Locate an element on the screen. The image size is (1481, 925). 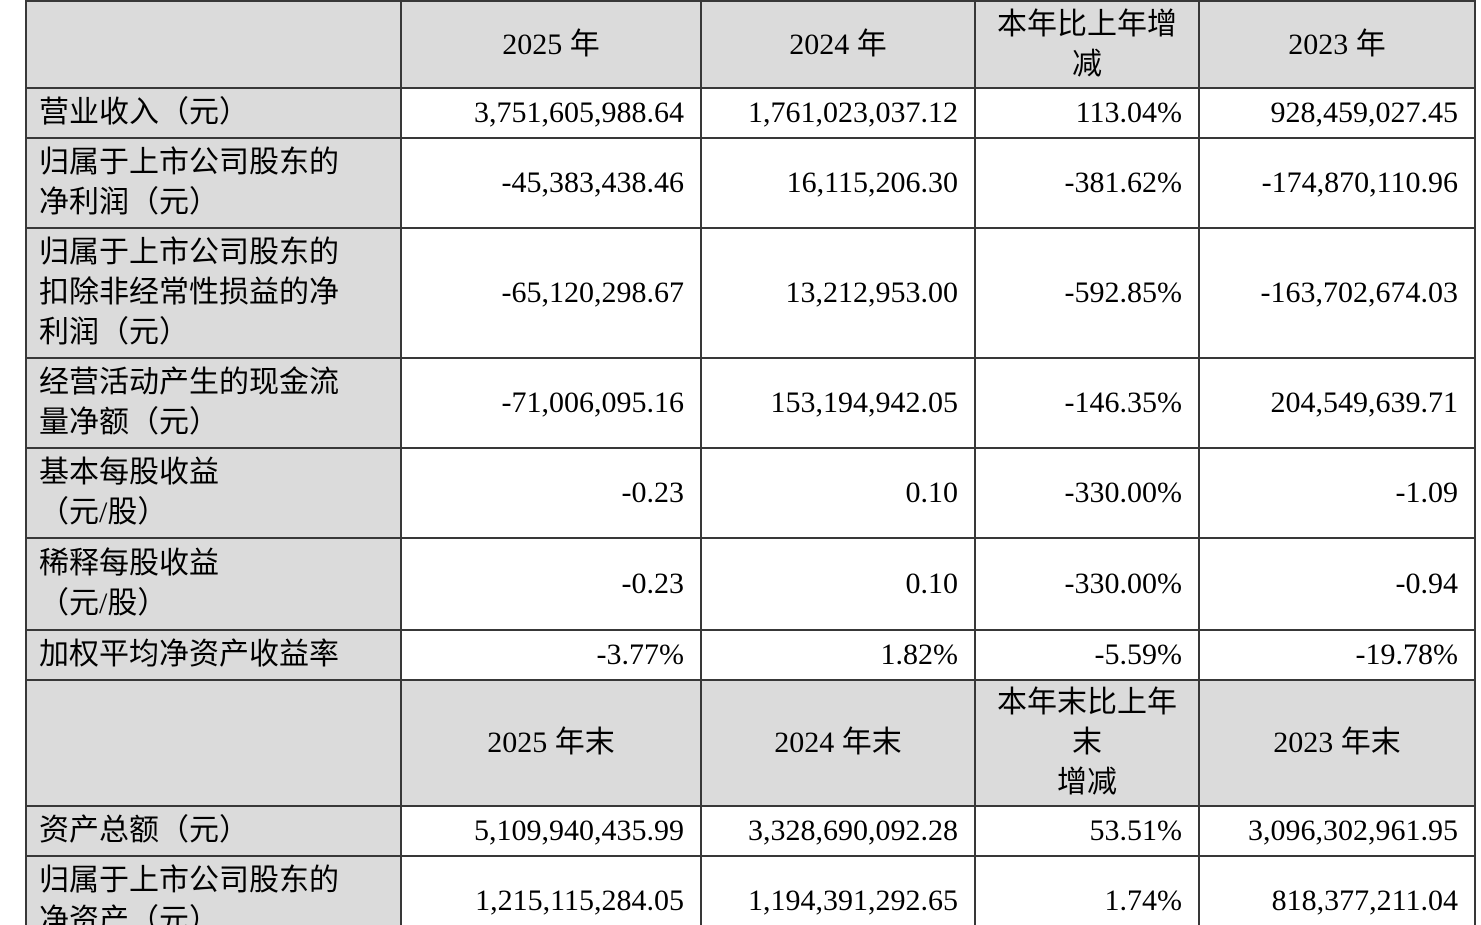
cell-diluted-eps-2023: -0.94 is located at coordinates (1337, 584).